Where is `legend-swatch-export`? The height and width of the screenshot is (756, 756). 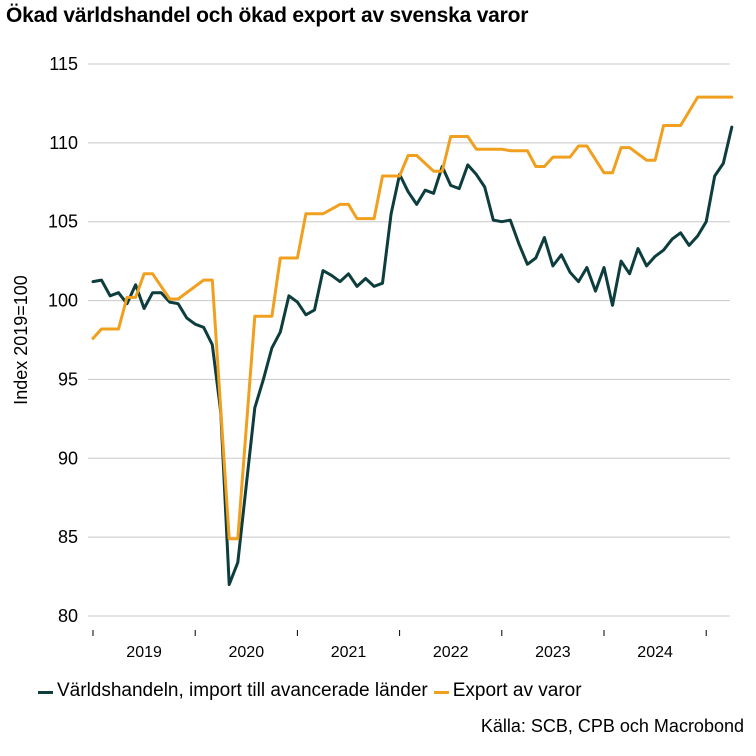
legend-swatch-export is located at coordinates (441, 692).